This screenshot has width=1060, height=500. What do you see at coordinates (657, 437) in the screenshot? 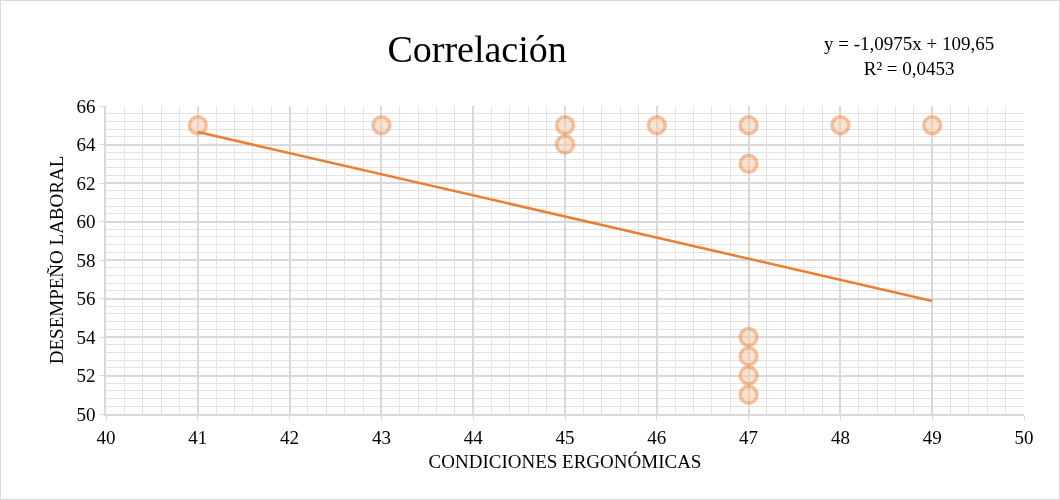
I see `x-tick-label: 46` at bounding box center [657, 437].